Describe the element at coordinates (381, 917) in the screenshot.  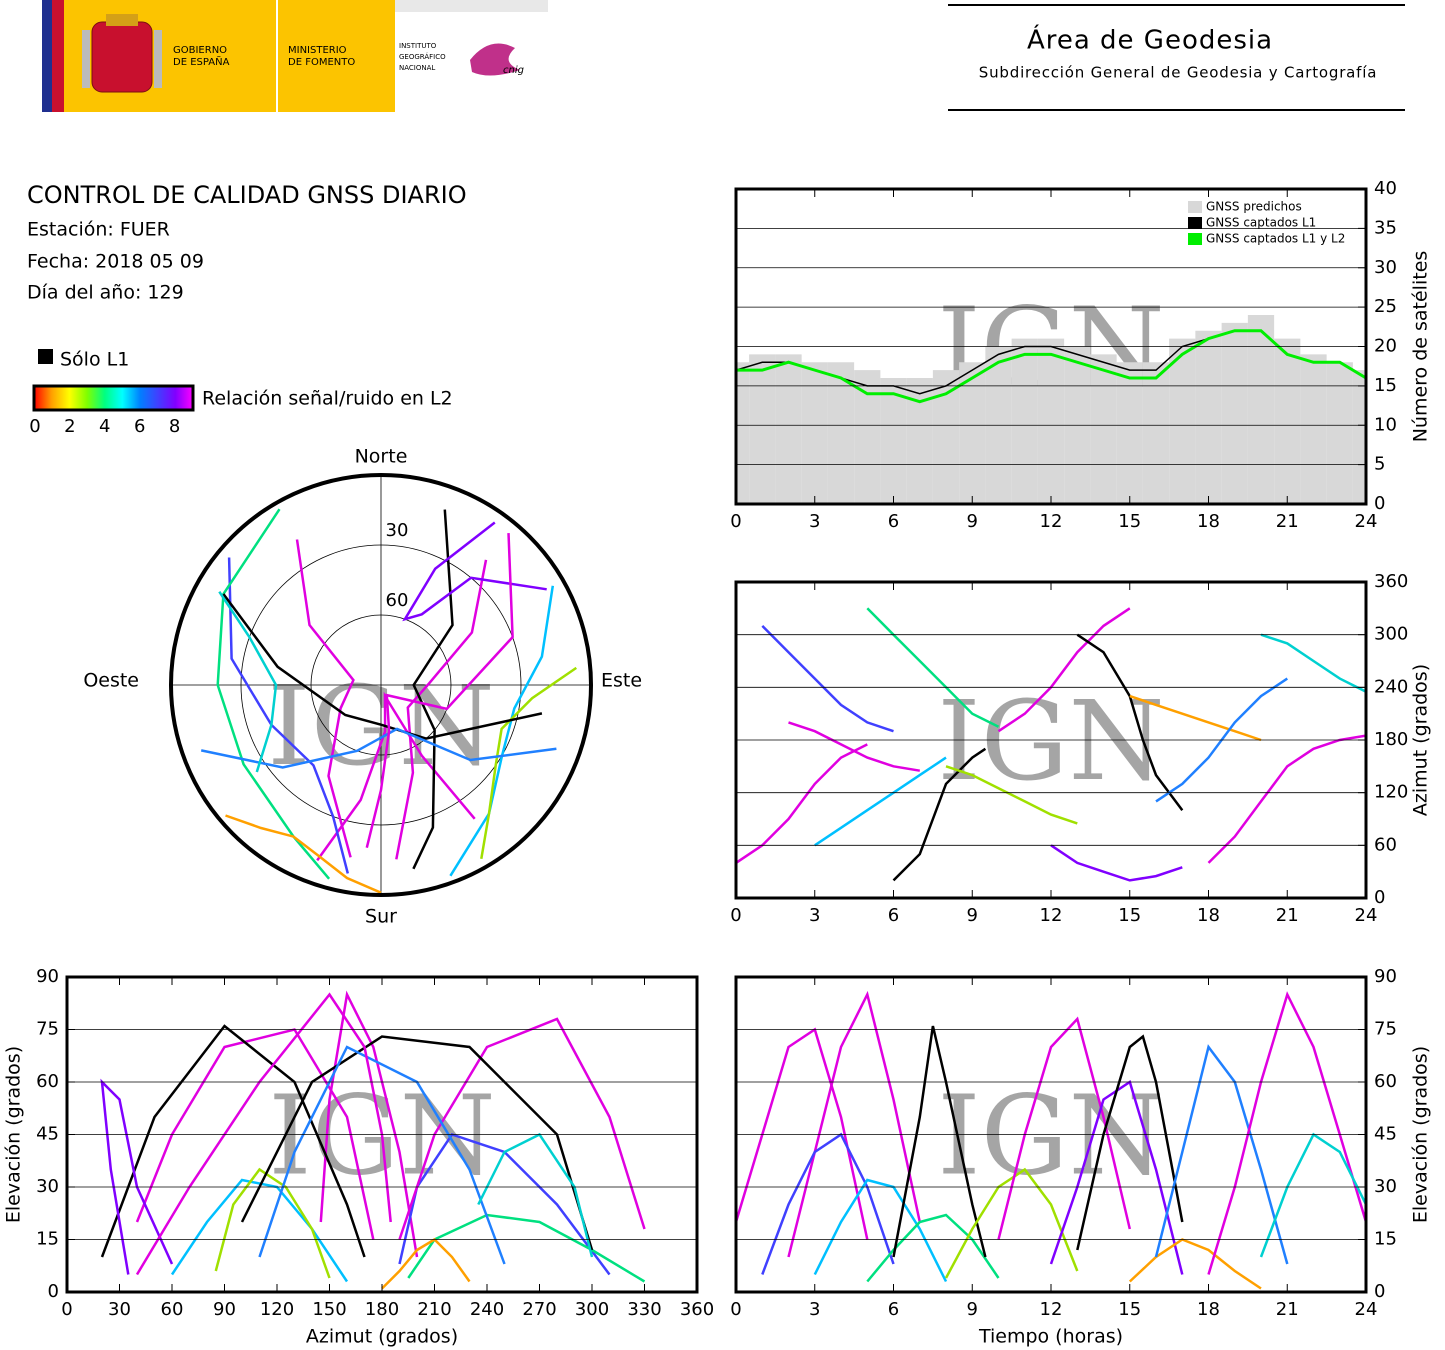
I see `direction: Sur` at that location.